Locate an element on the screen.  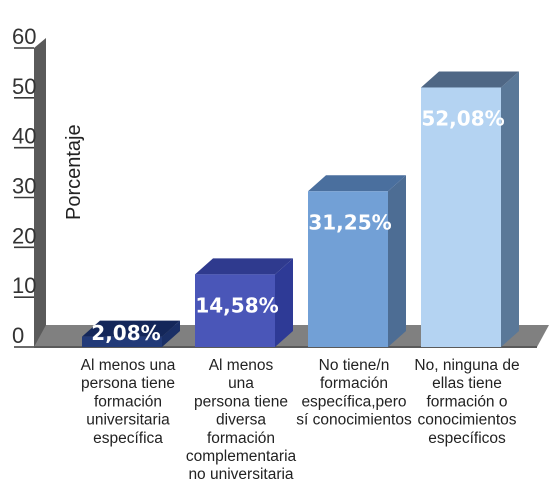
y-tick-label: 0 is located at coordinates (18, 335).